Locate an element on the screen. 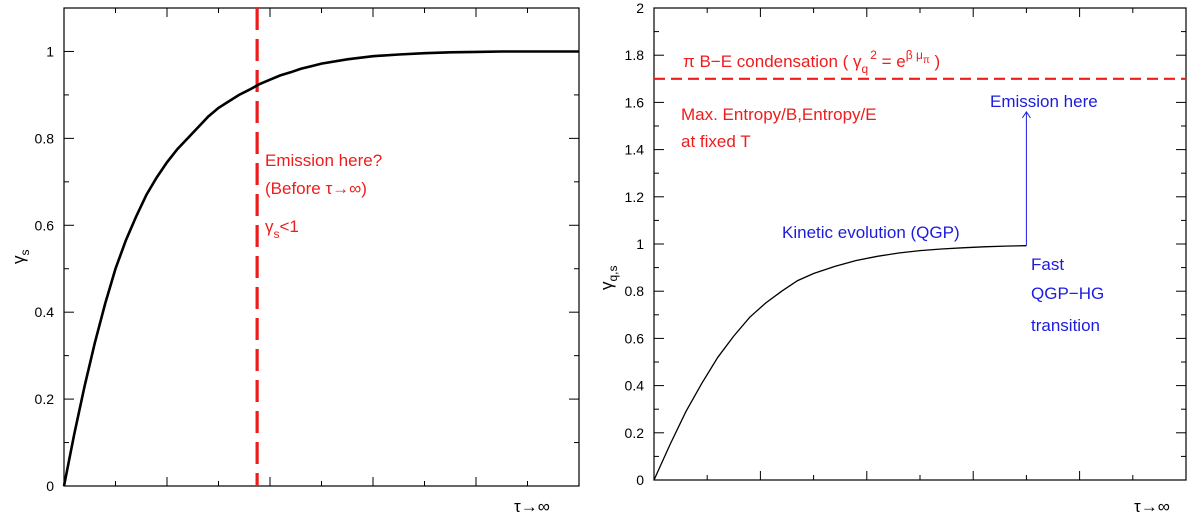  left-annotation-gamma-lt-1: γs<1 is located at coordinates (282, 229).